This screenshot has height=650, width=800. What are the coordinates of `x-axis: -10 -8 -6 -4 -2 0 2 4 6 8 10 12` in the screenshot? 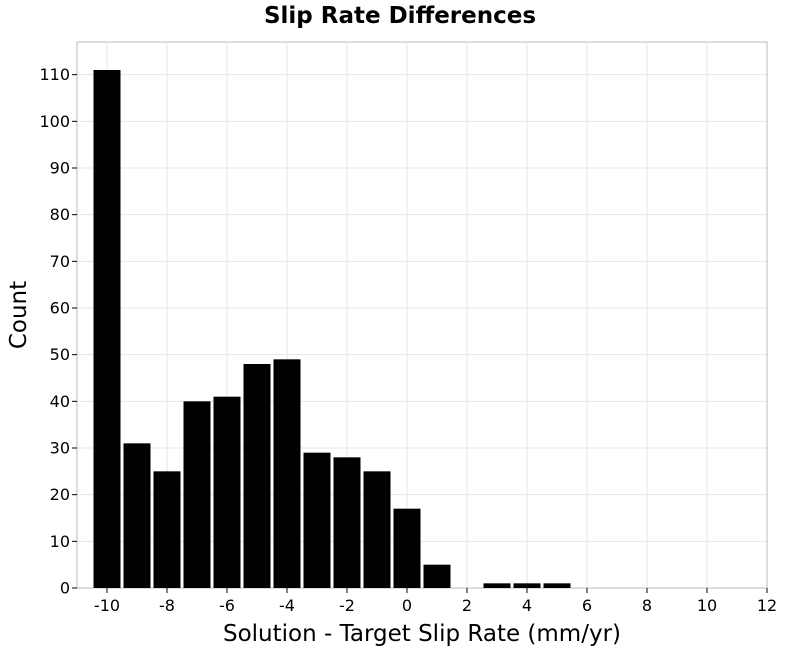 It's located at (435, 601).